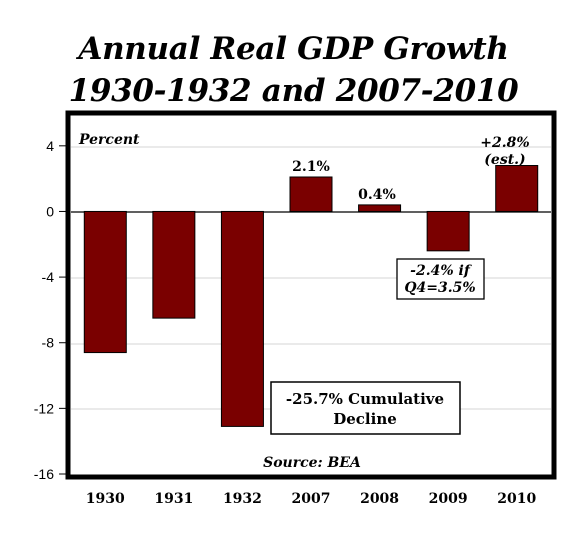 Image resolution: width=587 pixels, height=537 pixels. I want to click on bar-2009, so click(448, 231).